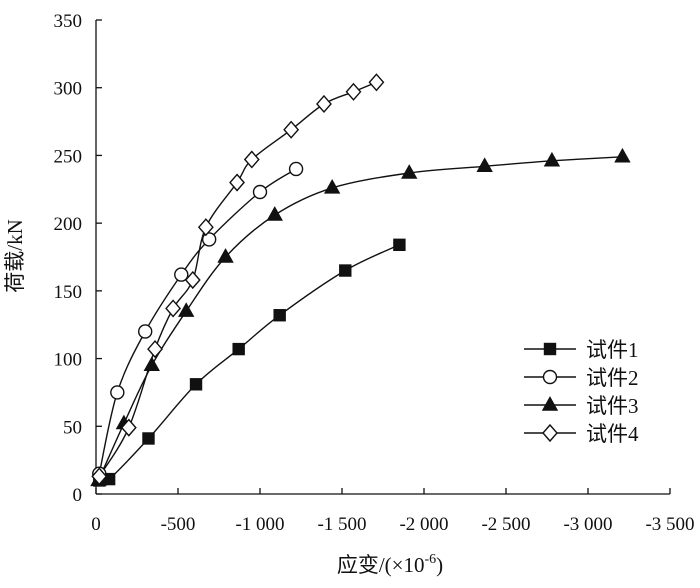 This screenshot has width=700, height=588. What do you see at coordinates (431, 559) in the screenshot?
I see `x-axis-title-exponent: -6` at bounding box center [431, 559].